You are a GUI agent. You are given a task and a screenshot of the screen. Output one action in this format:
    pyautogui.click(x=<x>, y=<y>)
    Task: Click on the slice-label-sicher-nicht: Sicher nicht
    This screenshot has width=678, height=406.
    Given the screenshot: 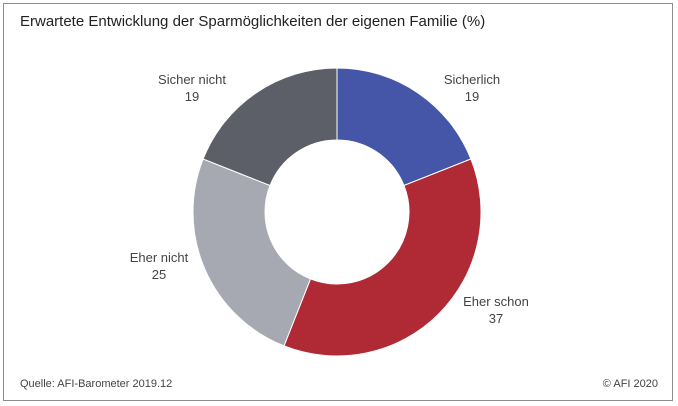 What is the action you would take?
    pyautogui.click(x=192, y=79)
    